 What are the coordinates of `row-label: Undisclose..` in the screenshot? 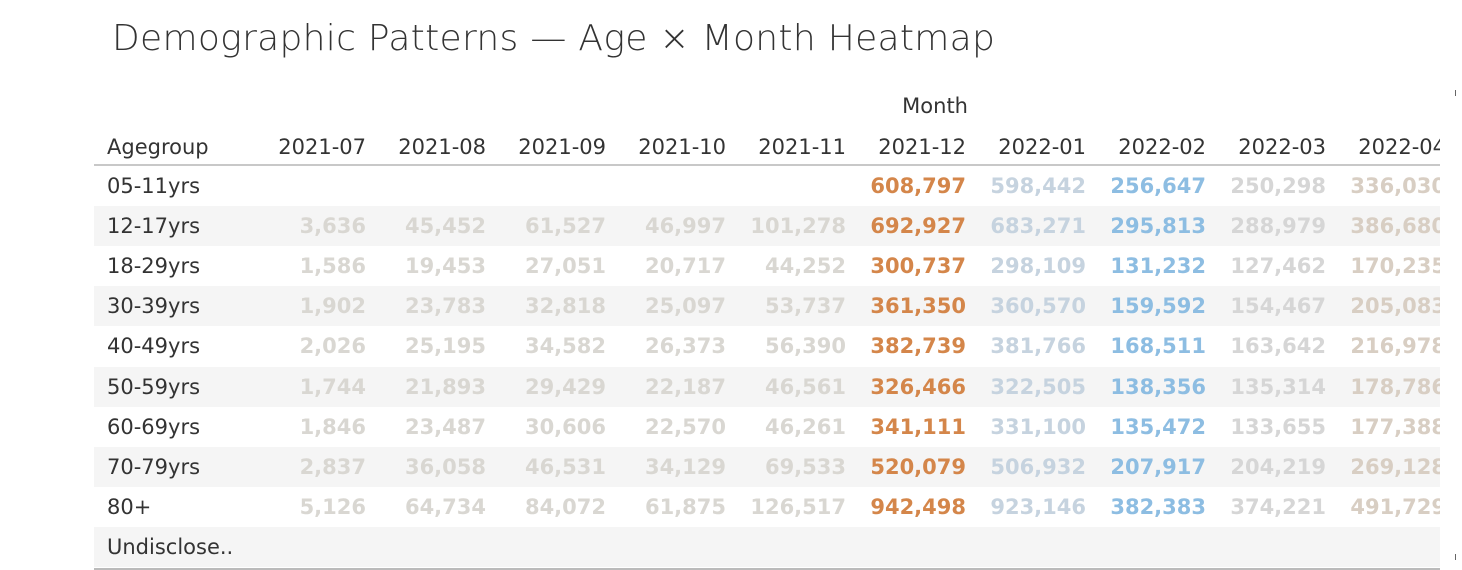 It's located at (170, 546).